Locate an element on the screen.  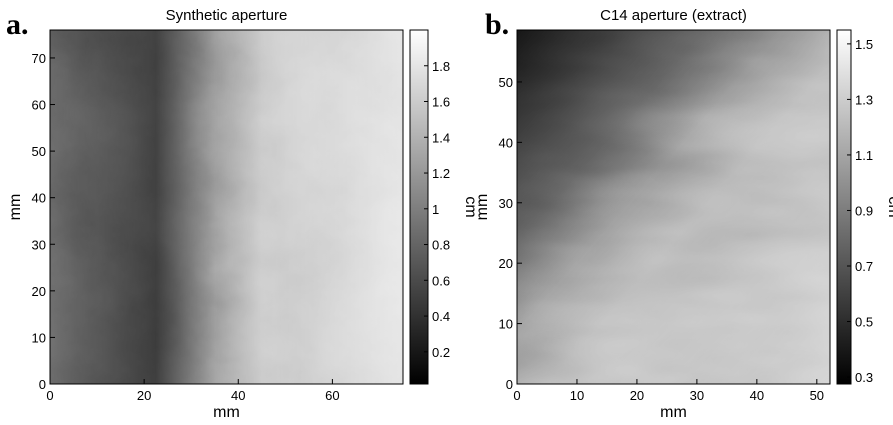
y-tick-label: 70 is located at coordinates (39, 58).